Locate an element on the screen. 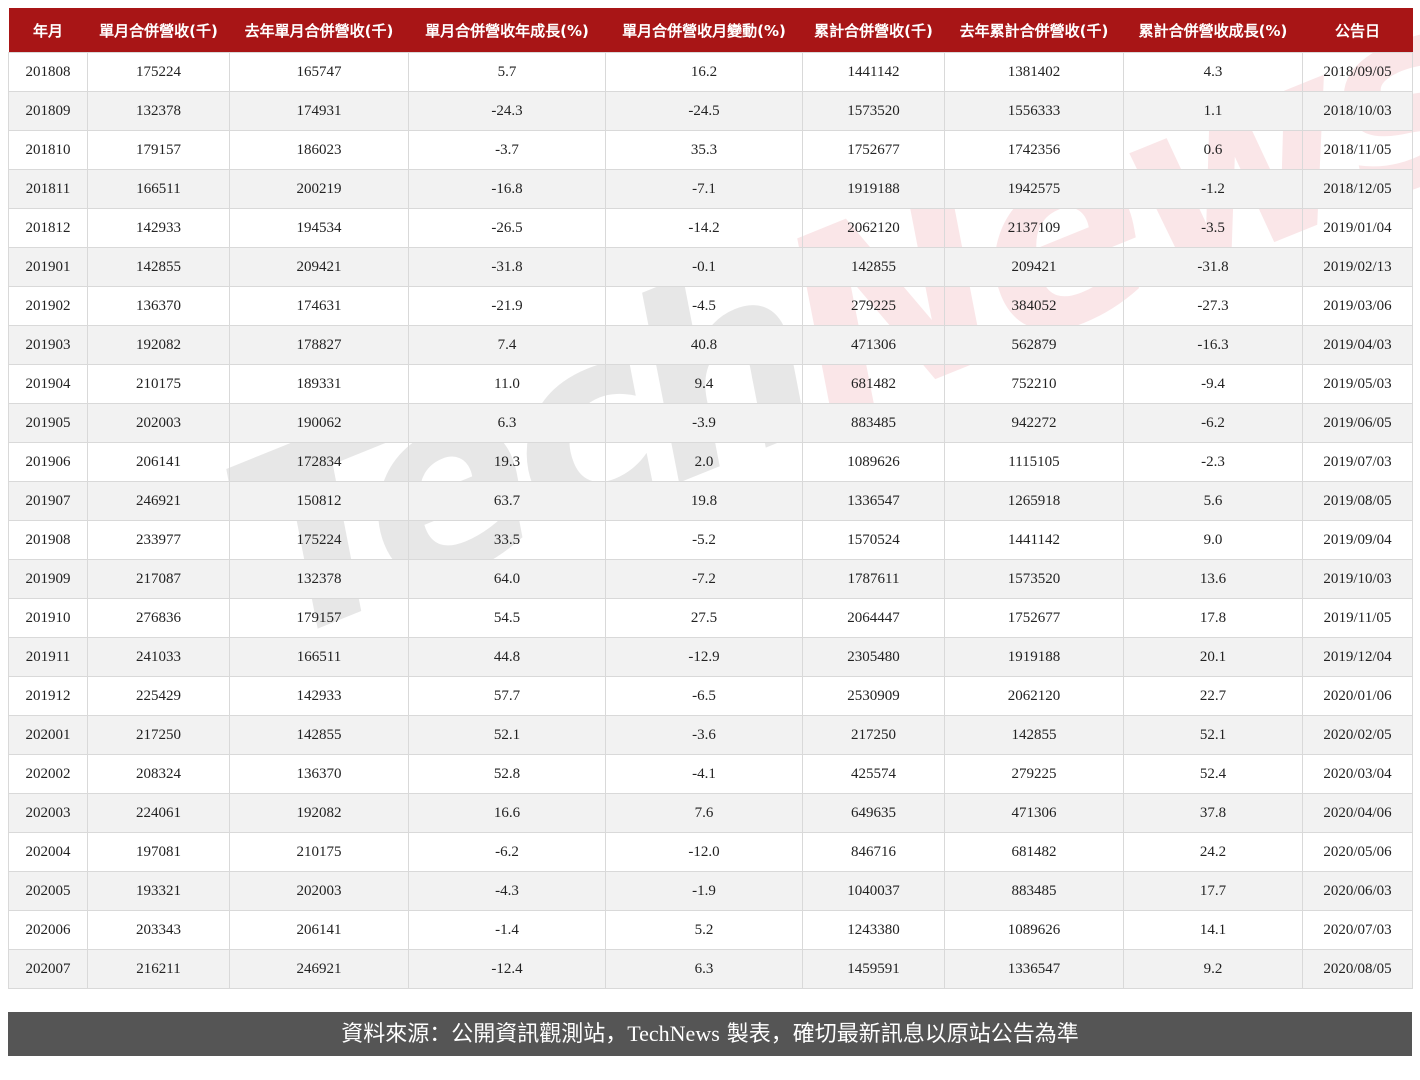 The image size is (1420, 1080). table-cell: 206141 is located at coordinates (158, 462).